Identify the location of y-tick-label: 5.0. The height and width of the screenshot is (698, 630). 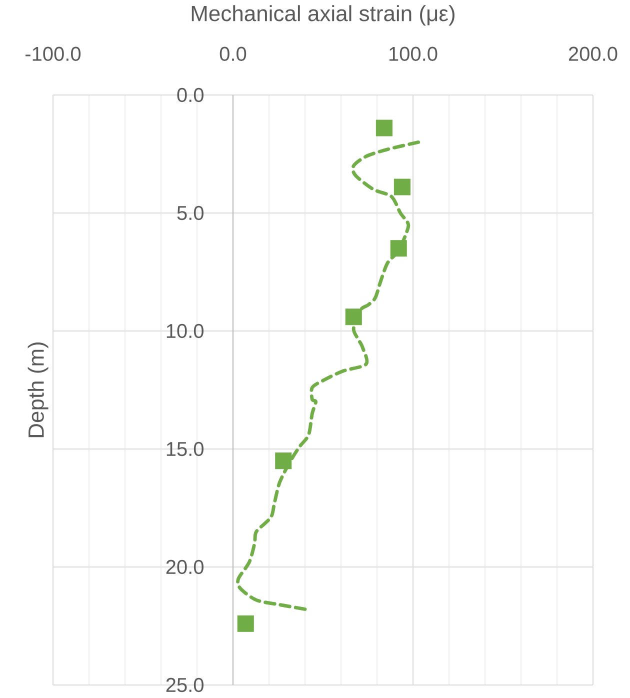
(190, 213).